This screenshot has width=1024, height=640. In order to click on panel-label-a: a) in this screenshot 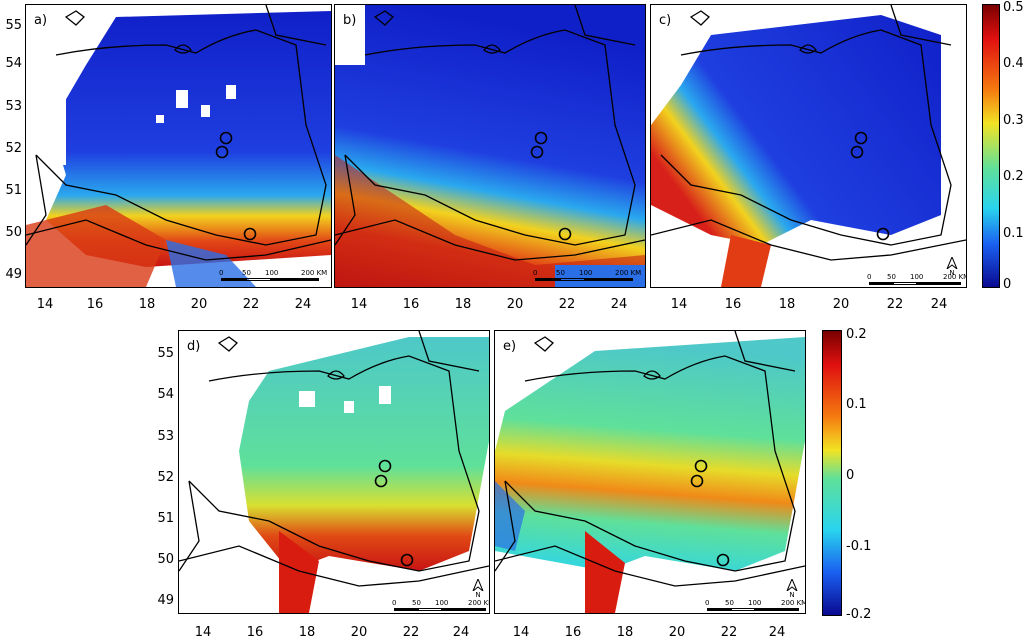, I will do `click(41, 20)`.